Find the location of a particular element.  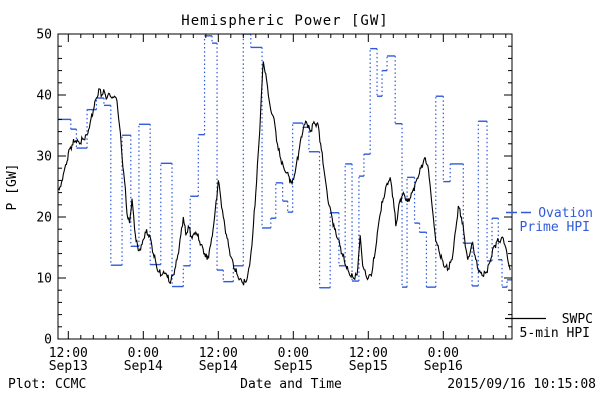

ovation-legend-label-line1: Ovation is located at coordinates (565, 213).